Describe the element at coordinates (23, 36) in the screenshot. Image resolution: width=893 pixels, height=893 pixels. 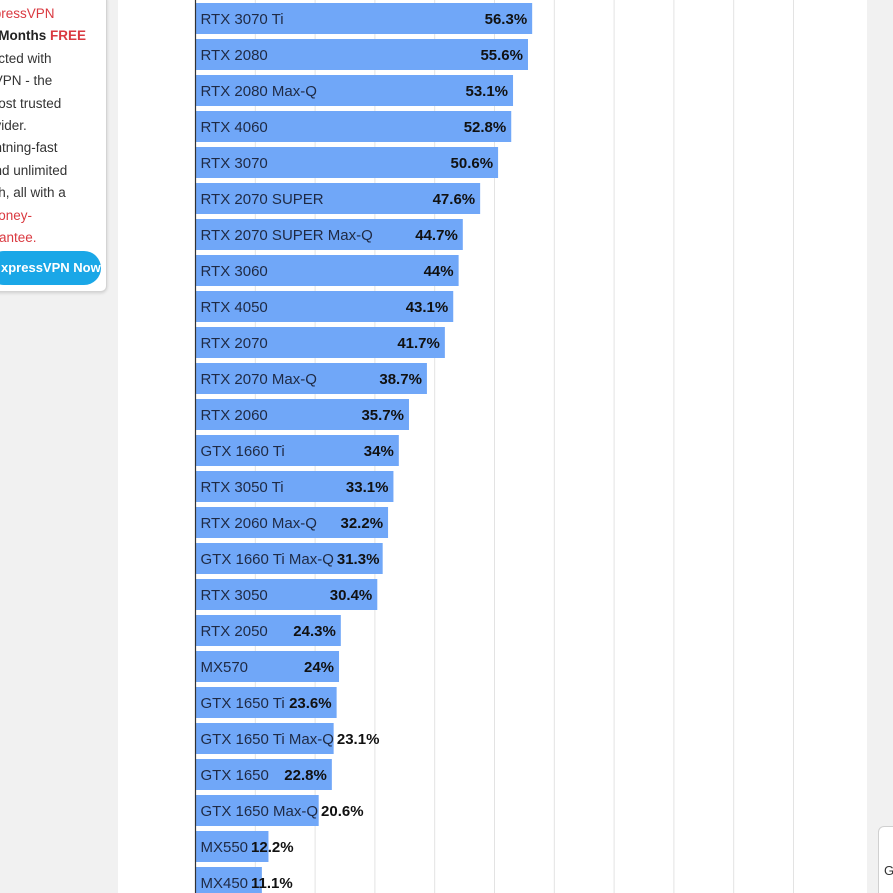
I see `ad-line-text: 3 Months` at that location.